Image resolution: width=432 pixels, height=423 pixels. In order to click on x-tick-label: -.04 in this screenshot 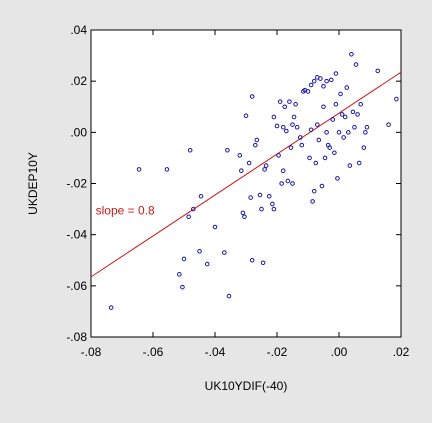, I will do `click(215, 352)`.